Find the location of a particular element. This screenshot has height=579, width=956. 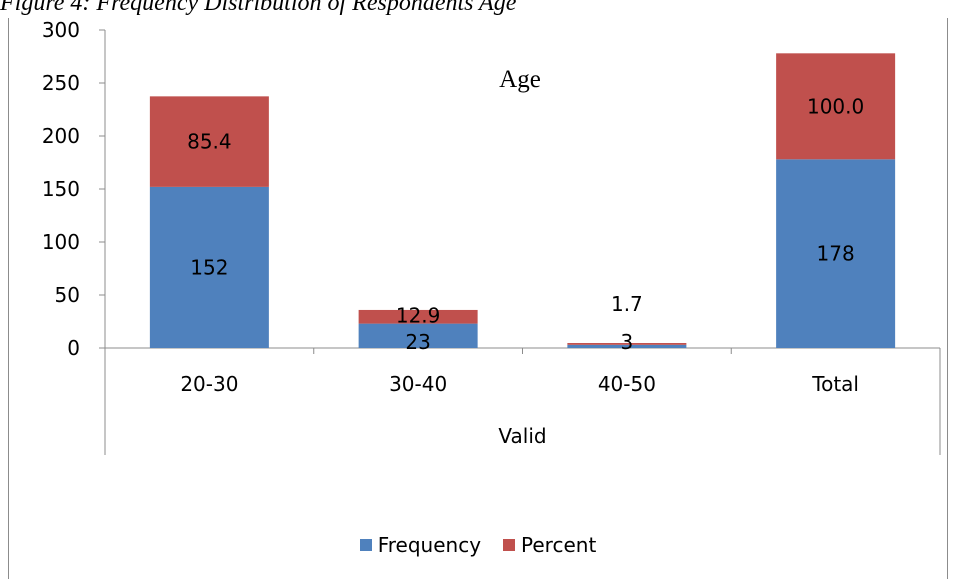

y-tick-label: 250 is located at coordinates (61, 83).